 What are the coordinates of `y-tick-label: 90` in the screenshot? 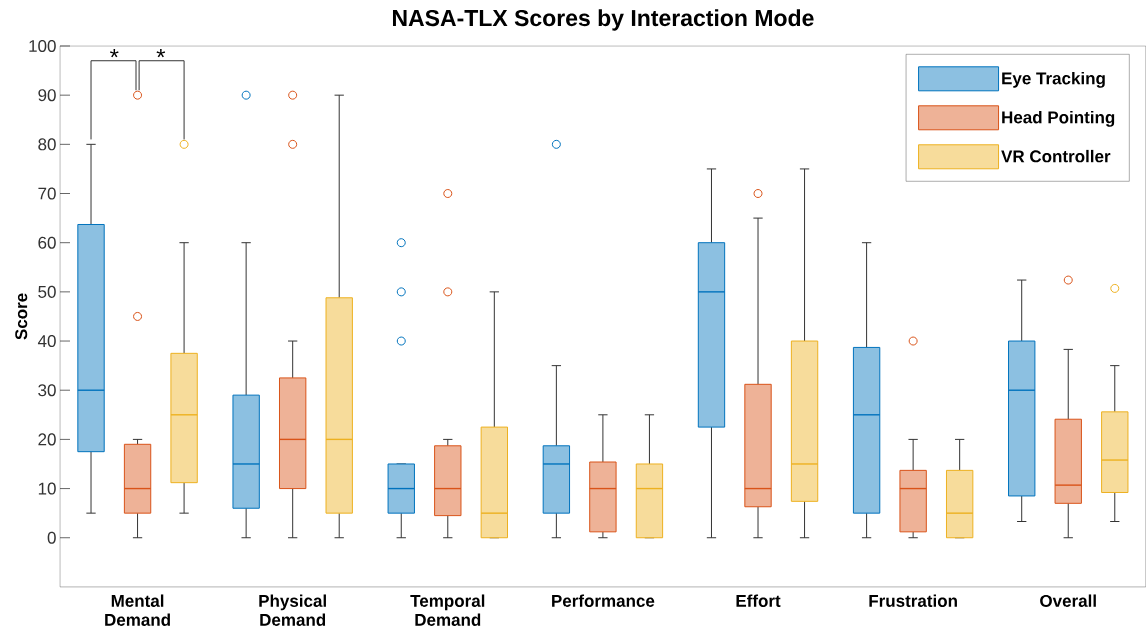 It's located at (47, 95).